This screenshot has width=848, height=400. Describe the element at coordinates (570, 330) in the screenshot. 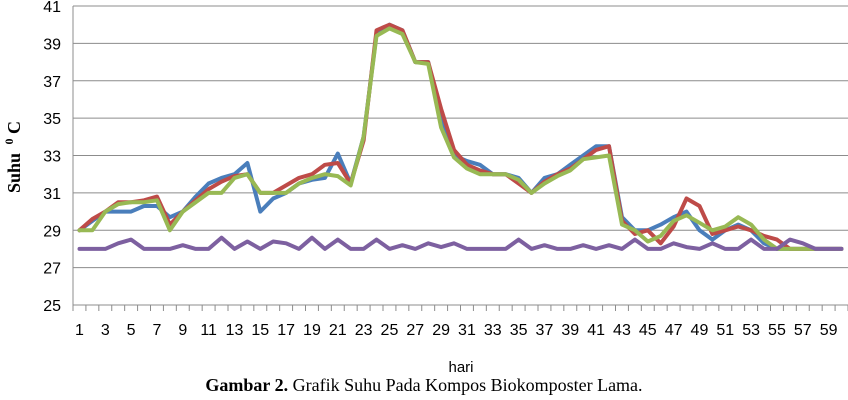

I see `x-tick-label: 39` at that location.